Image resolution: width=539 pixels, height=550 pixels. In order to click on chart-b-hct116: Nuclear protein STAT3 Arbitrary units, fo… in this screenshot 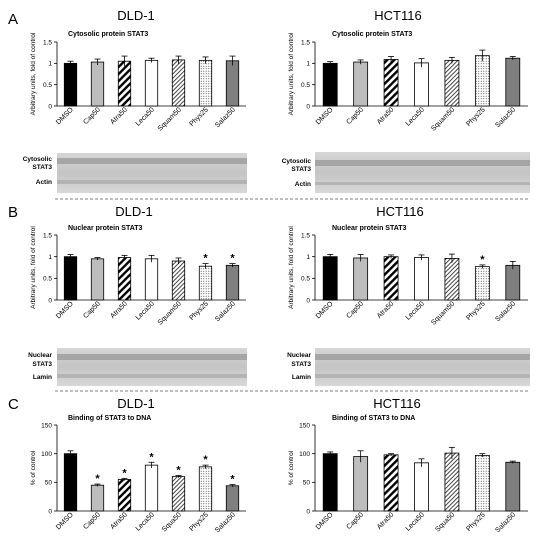, I will do `click(408, 276)`.